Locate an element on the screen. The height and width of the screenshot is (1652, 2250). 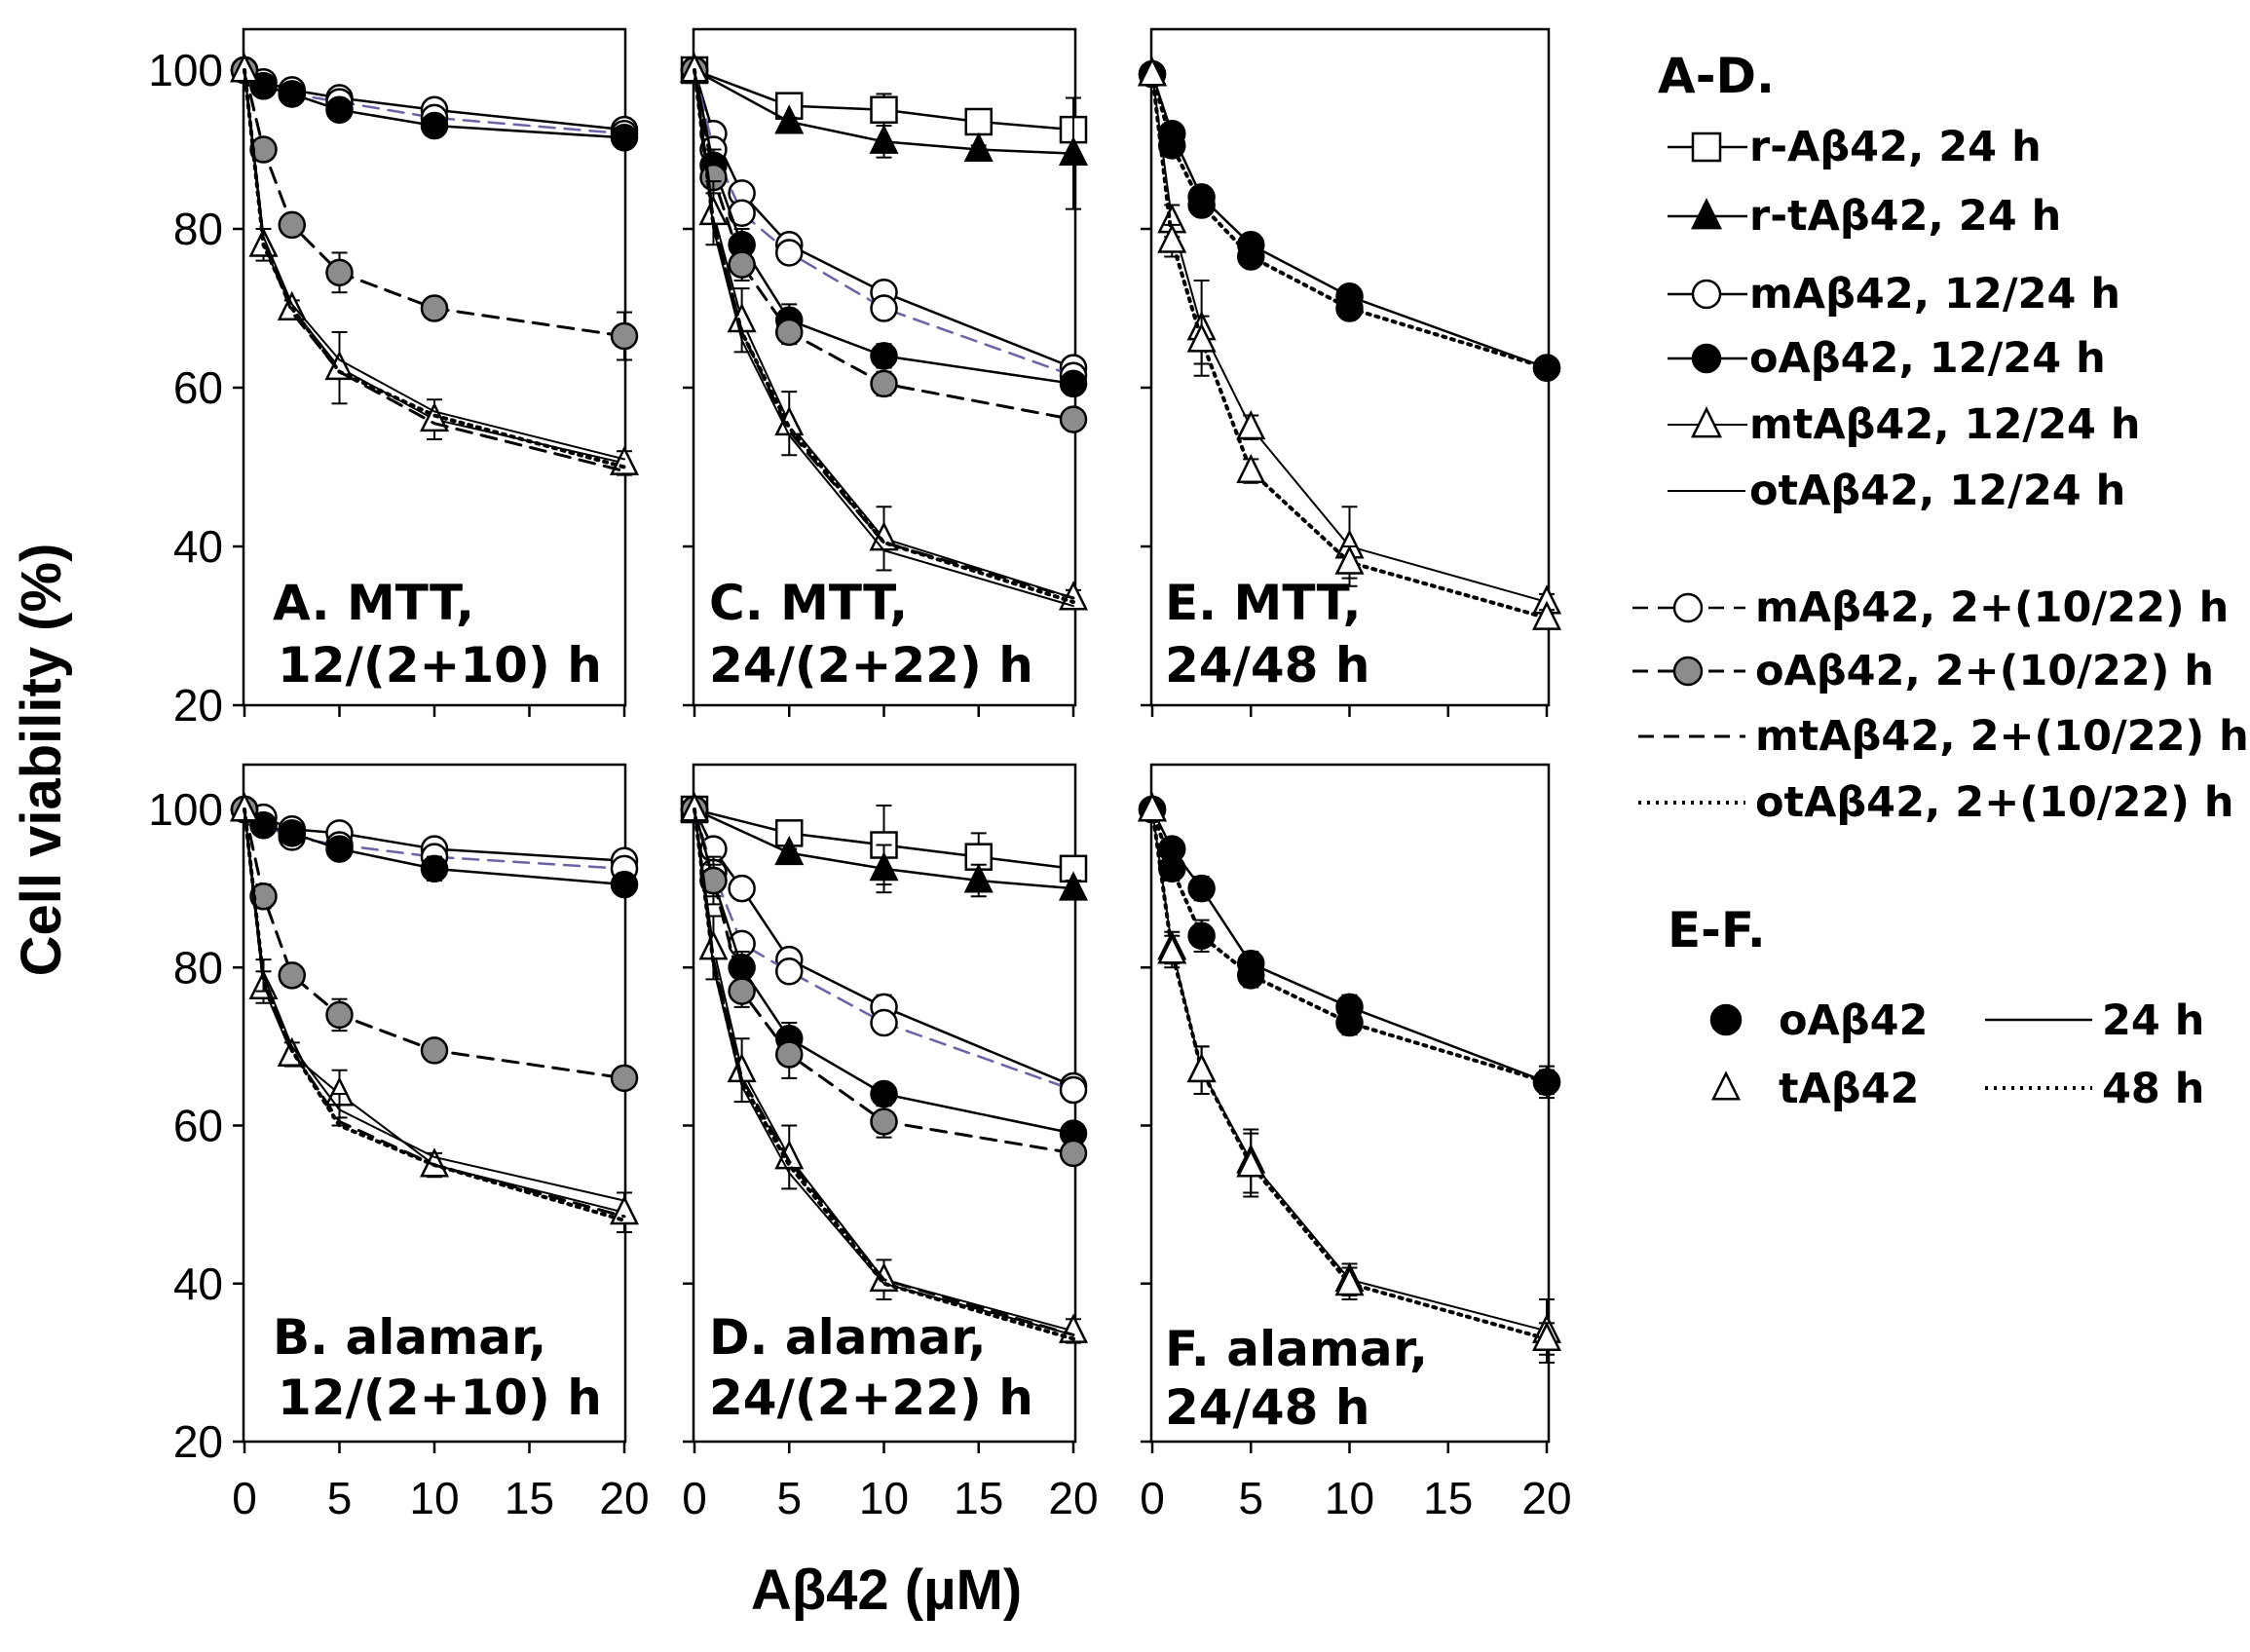
y-tick-label-b-60: 60 is located at coordinates (198, 1126).